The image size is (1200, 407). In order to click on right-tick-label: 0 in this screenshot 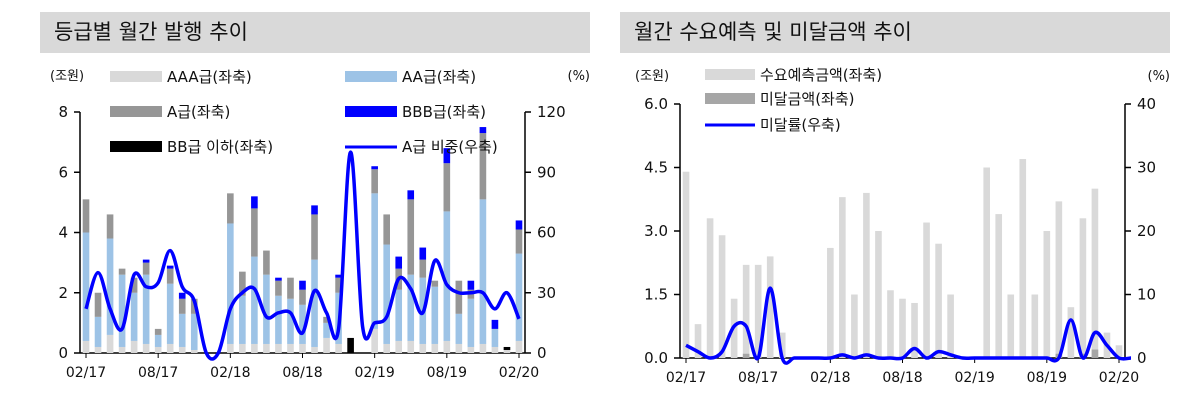, I will do `click(542, 353)`.